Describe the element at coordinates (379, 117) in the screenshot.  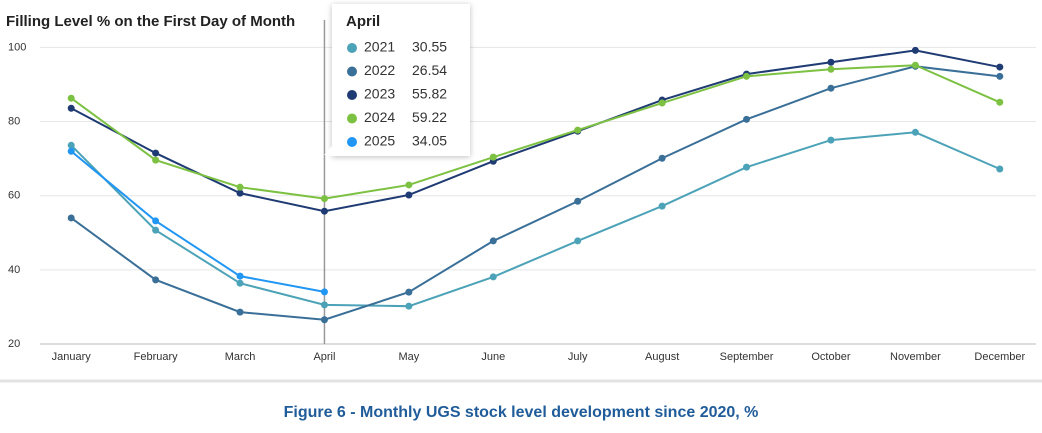
I see `tooltip-series-name: 2024` at that location.